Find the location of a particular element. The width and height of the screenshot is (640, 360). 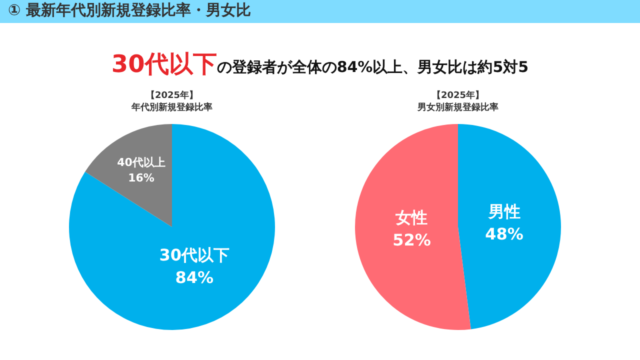

text: の登録者が全体の84%以上、男女比は約5対5 is located at coordinates (372, 67).